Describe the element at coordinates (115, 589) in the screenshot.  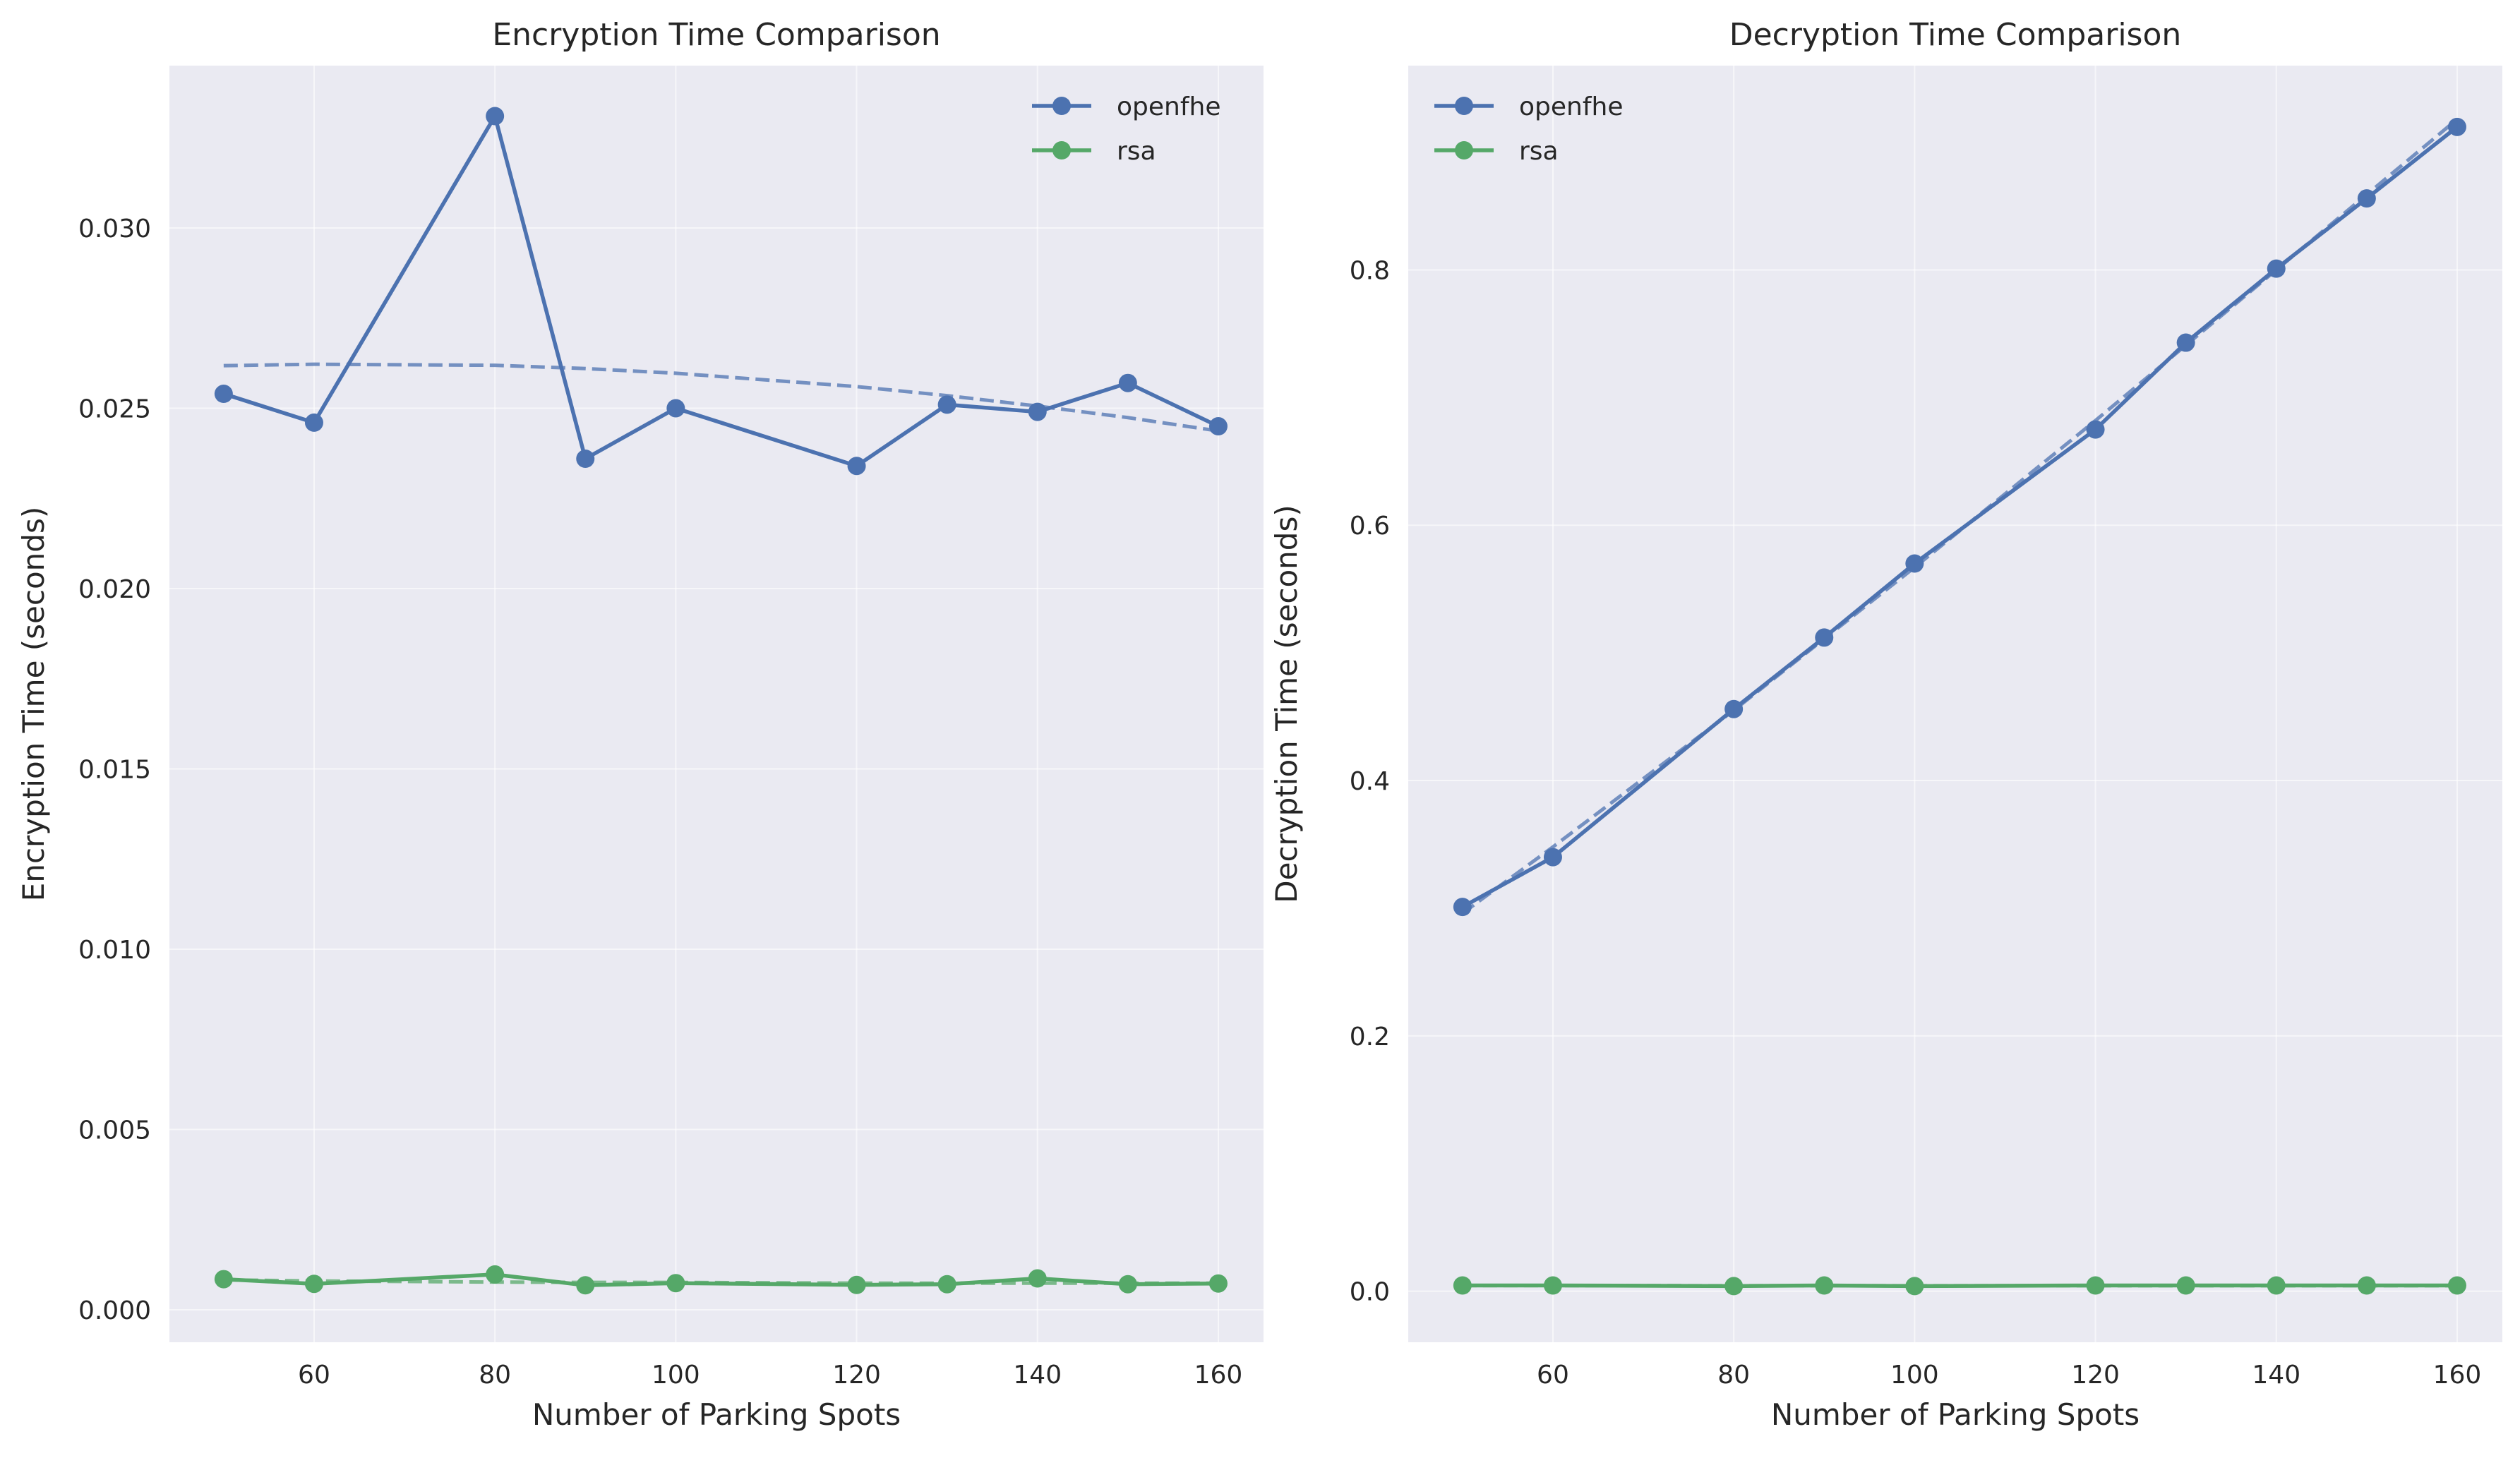
I see `y-tick-label: 0.020` at that location.